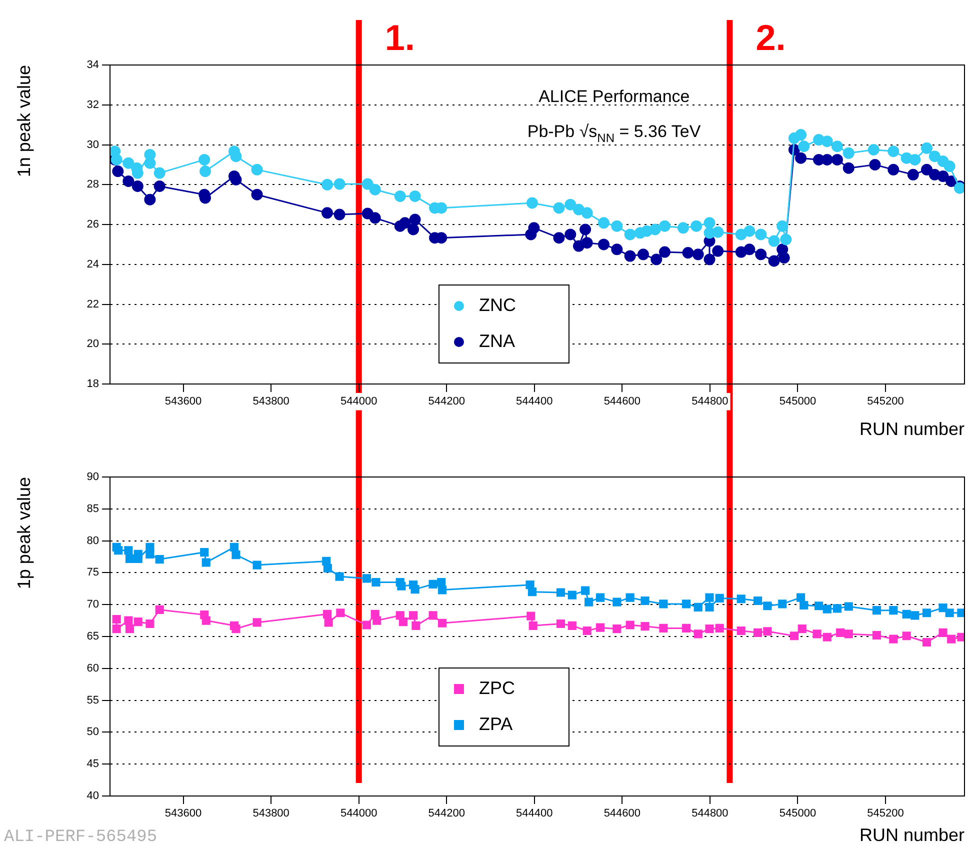  What do you see at coordinates (496, 340) in the screenshot?
I see `legend-label: ZNA` at bounding box center [496, 340].